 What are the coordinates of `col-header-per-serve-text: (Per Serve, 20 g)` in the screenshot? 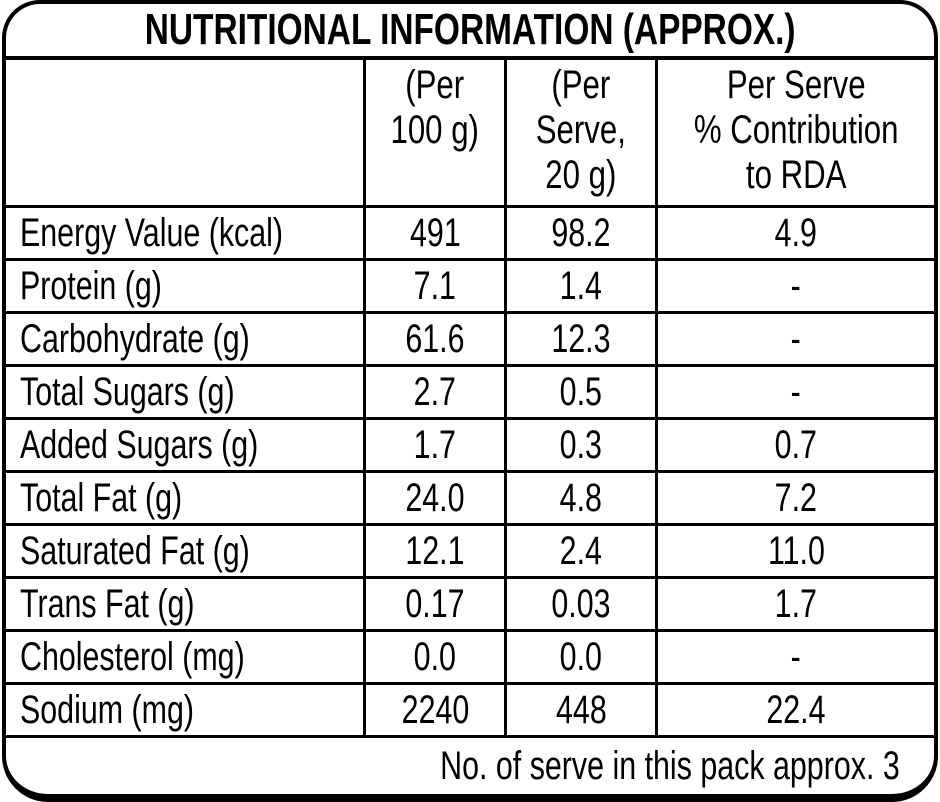 It's located at (581, 130).